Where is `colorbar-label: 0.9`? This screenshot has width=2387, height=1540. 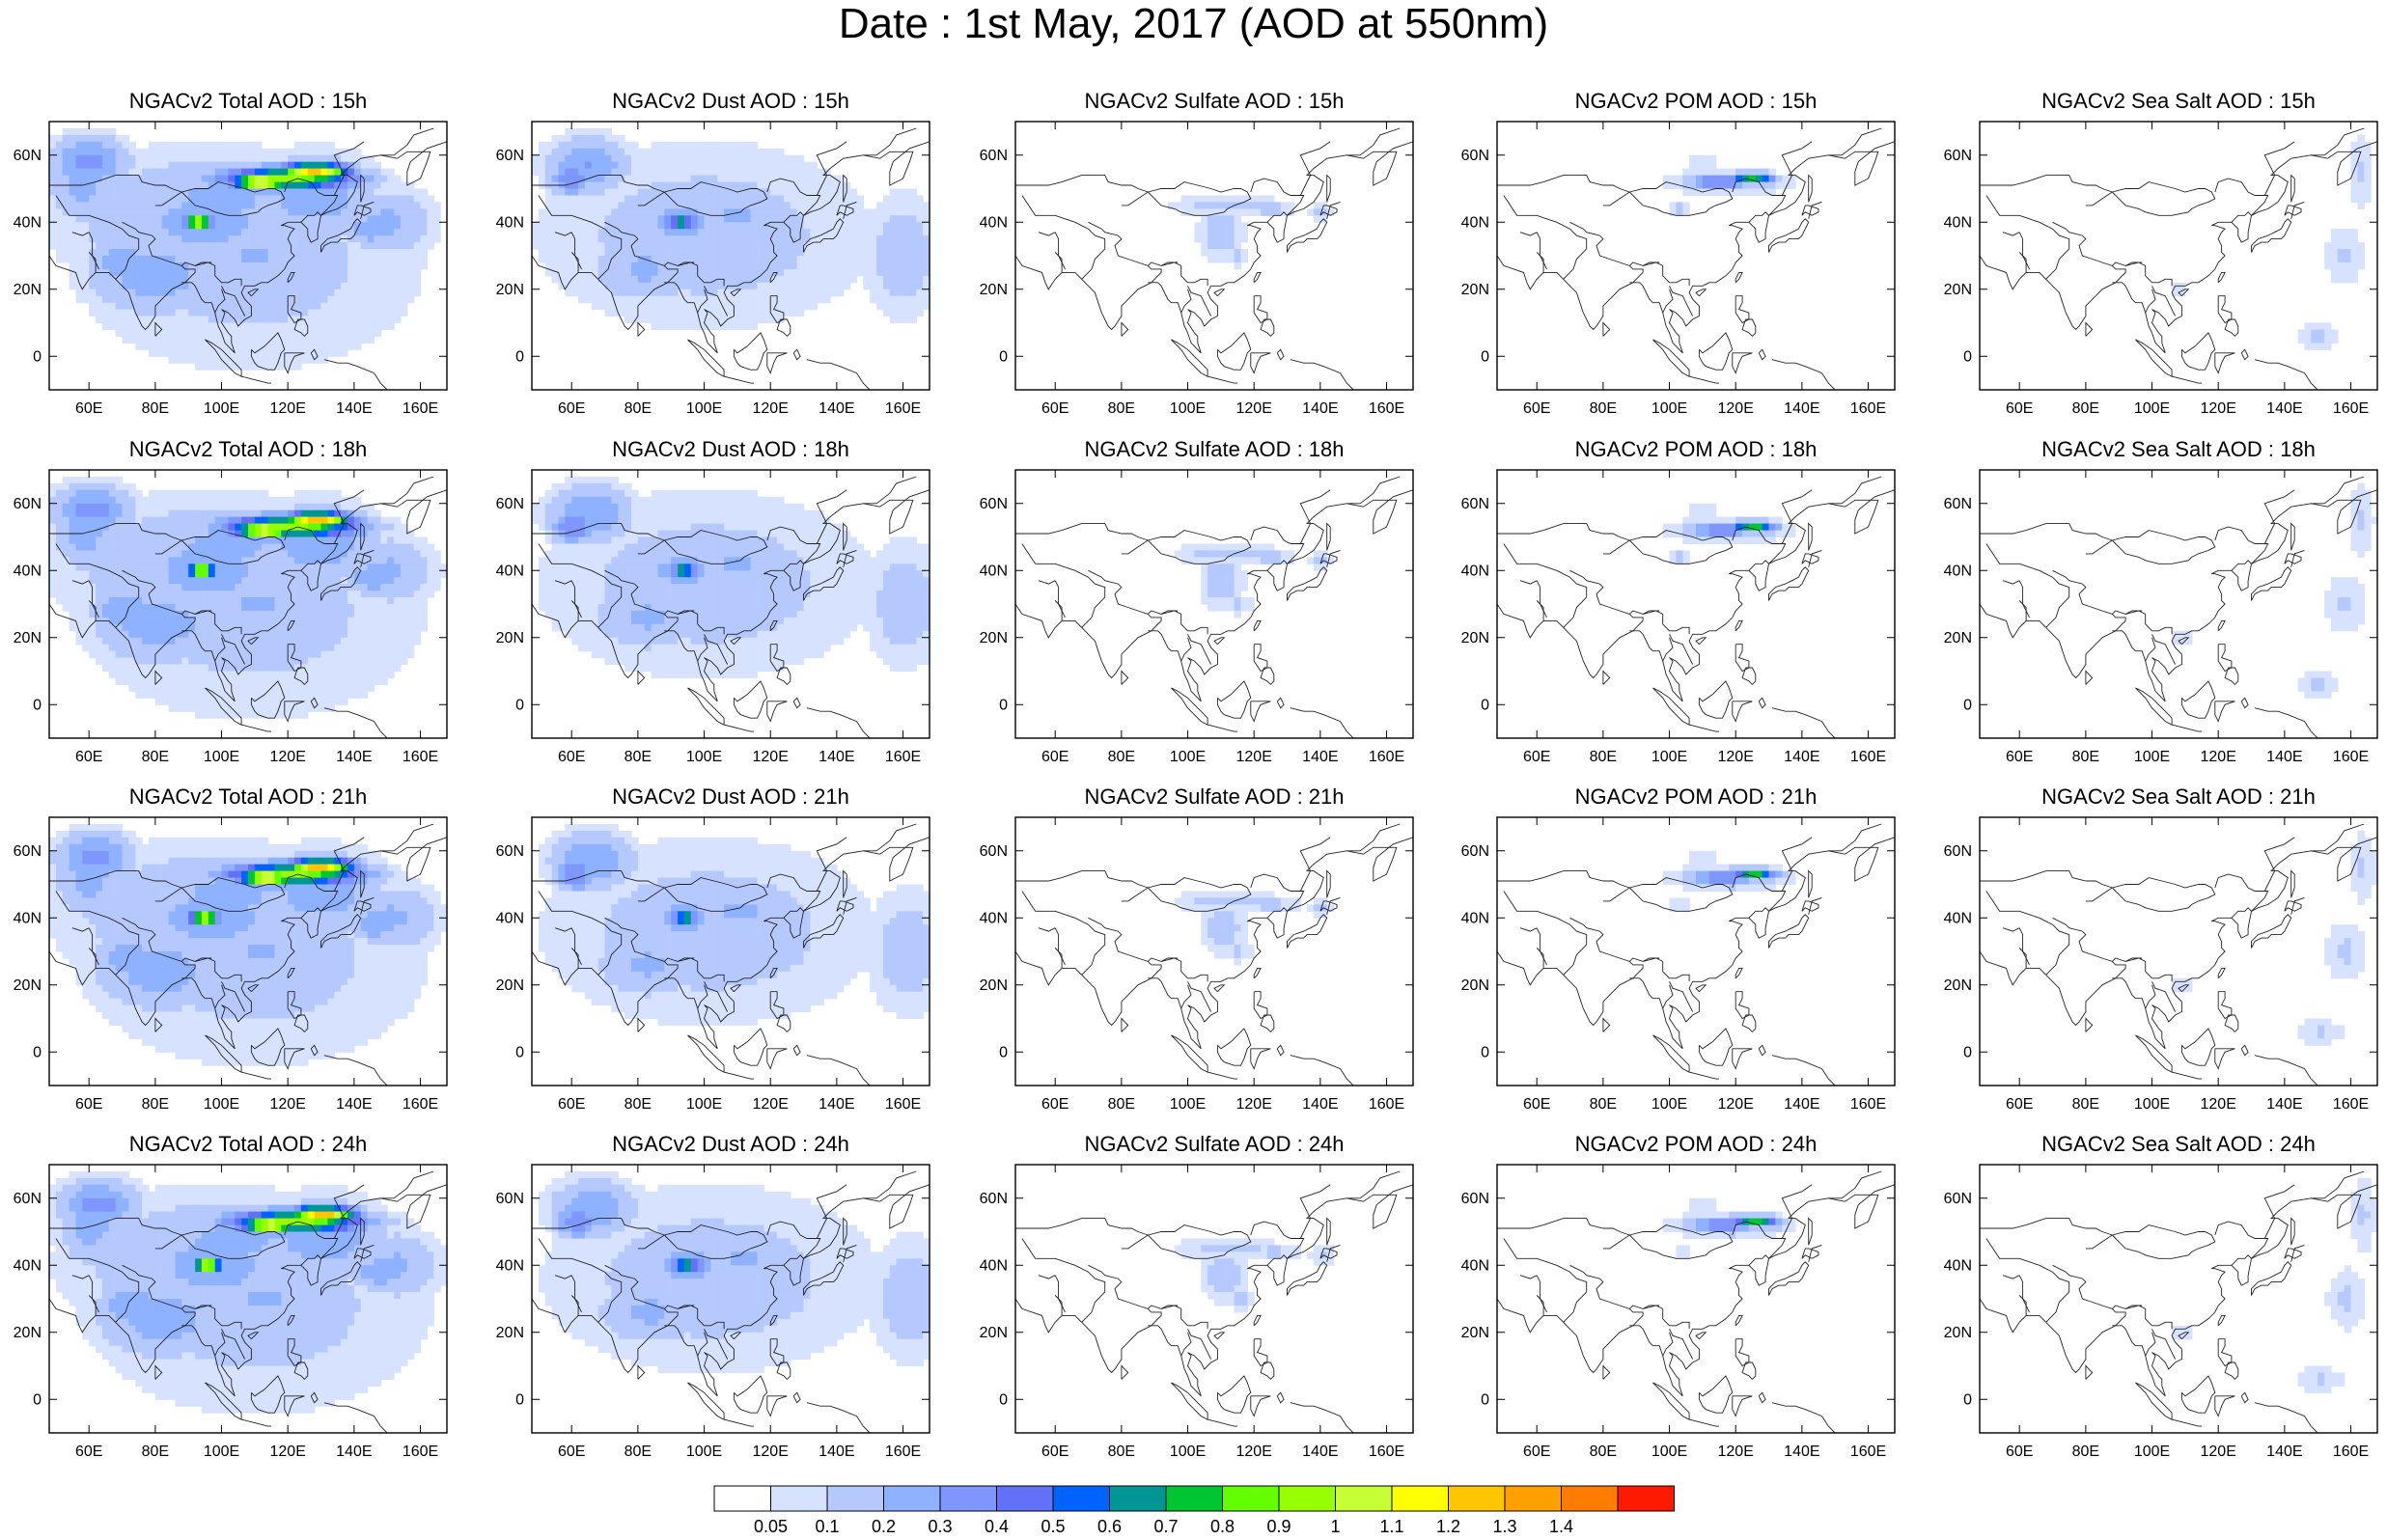 colorbar-label: 0.9 is located at coordinates (1278, 1526).